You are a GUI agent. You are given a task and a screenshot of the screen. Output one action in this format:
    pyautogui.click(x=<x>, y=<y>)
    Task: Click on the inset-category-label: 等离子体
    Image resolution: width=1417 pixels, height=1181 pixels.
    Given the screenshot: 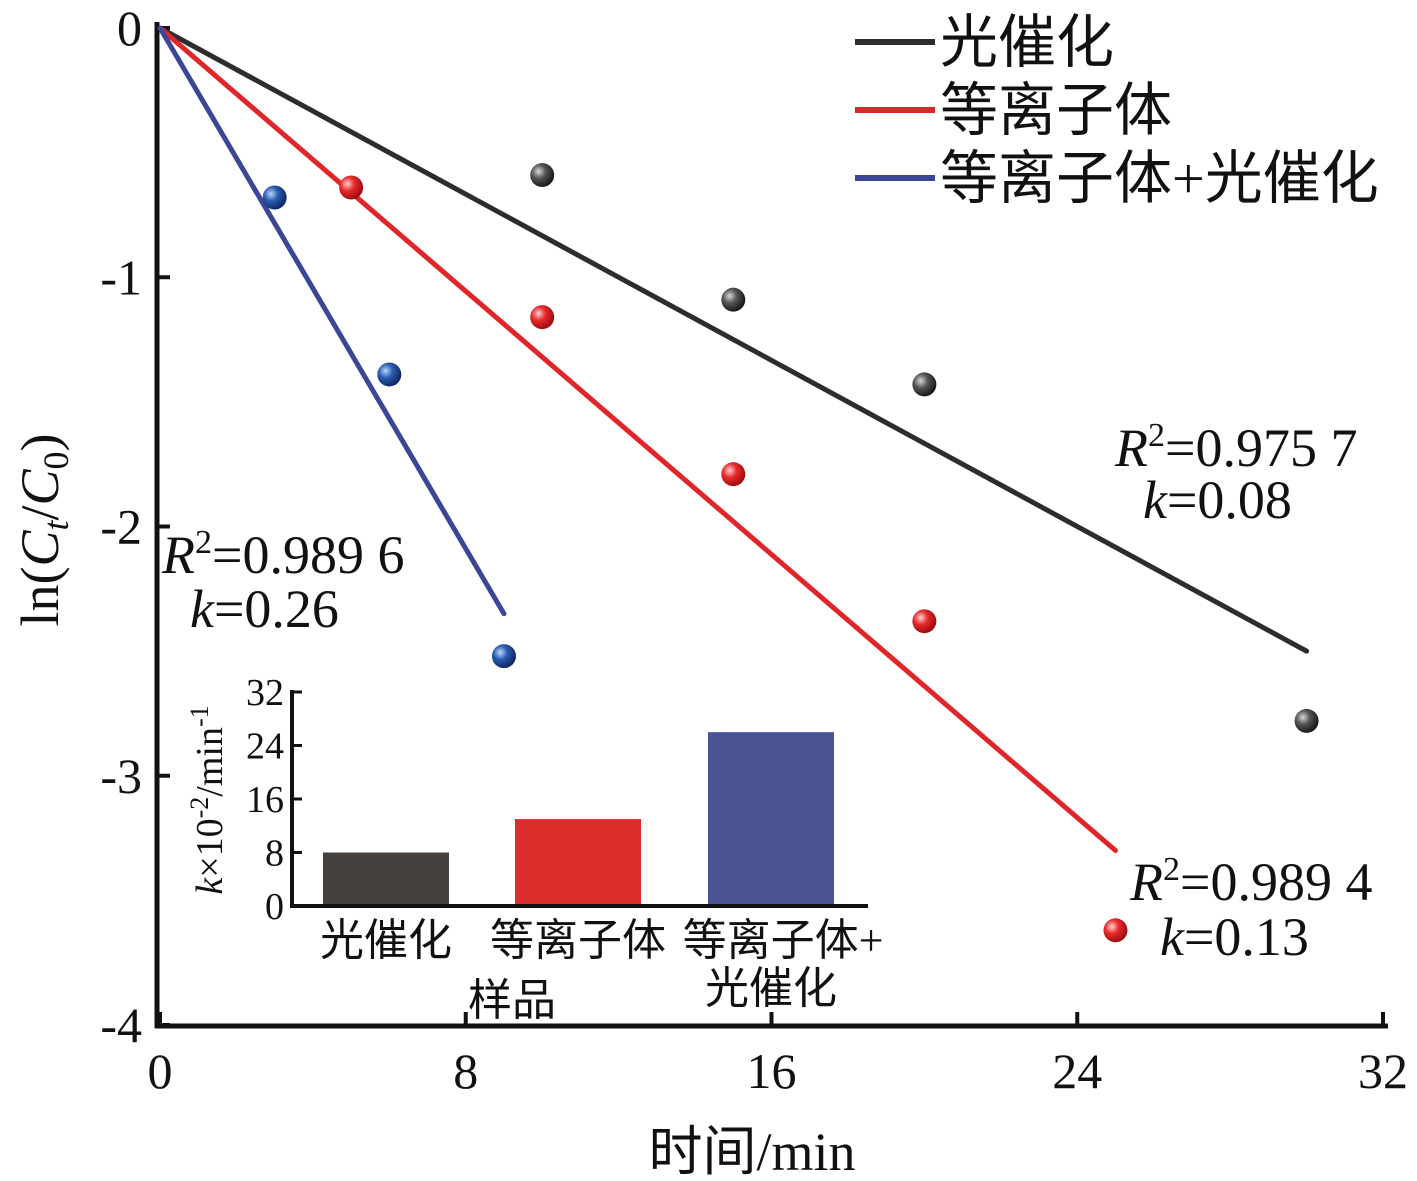 What is the action you would take?
    pyautogui.click(x=578, y=940)
    